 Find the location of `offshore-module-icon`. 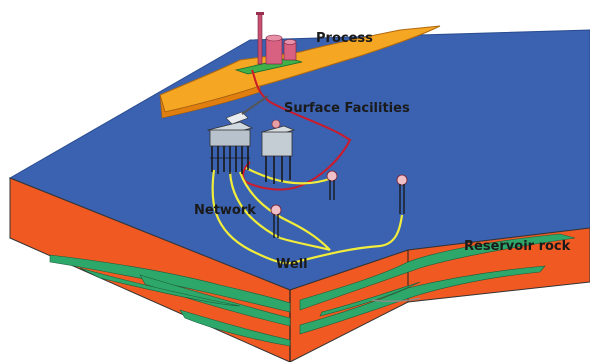

offshore-module-icon is located at coordinates (278, 151).